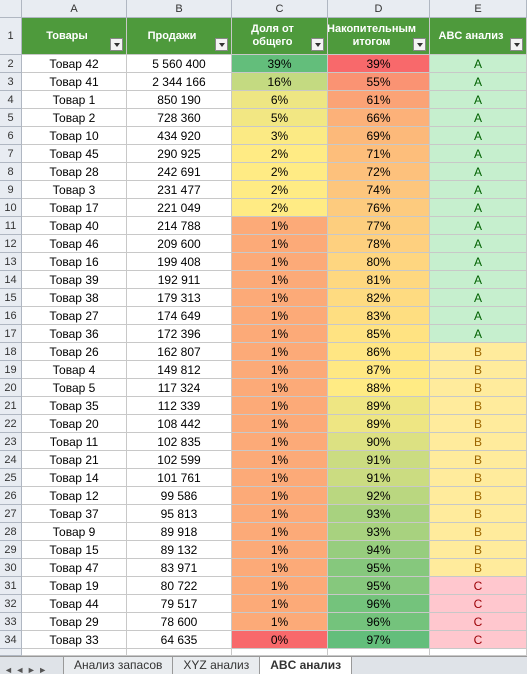  What do you see at coordinates (74, 64) in the screenshot?
I see `cell: Товар 42` at bounding box center [74, 64].